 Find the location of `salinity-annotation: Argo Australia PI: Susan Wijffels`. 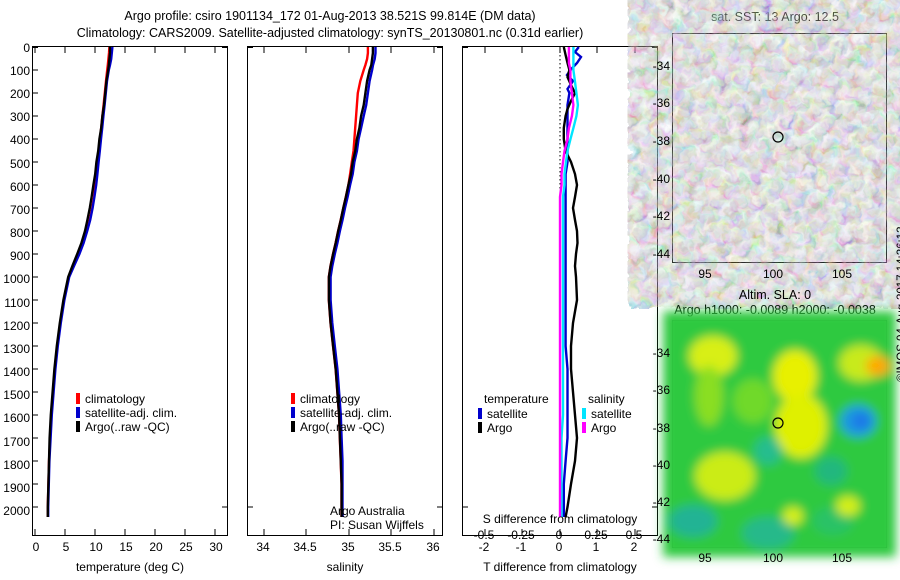

salinity-annotation: Argo Australia PI: Susan Wijffels is located at coordinates (377, 518).